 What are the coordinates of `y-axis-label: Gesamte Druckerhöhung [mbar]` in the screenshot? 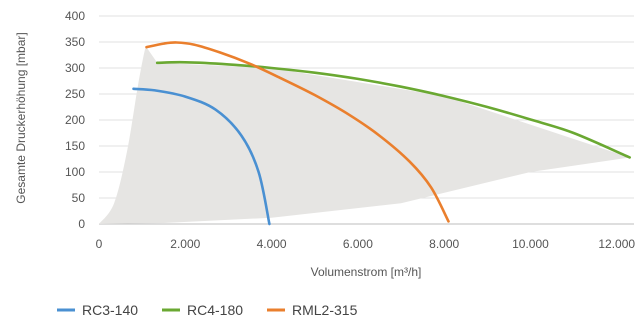 It's located at (21, 117).